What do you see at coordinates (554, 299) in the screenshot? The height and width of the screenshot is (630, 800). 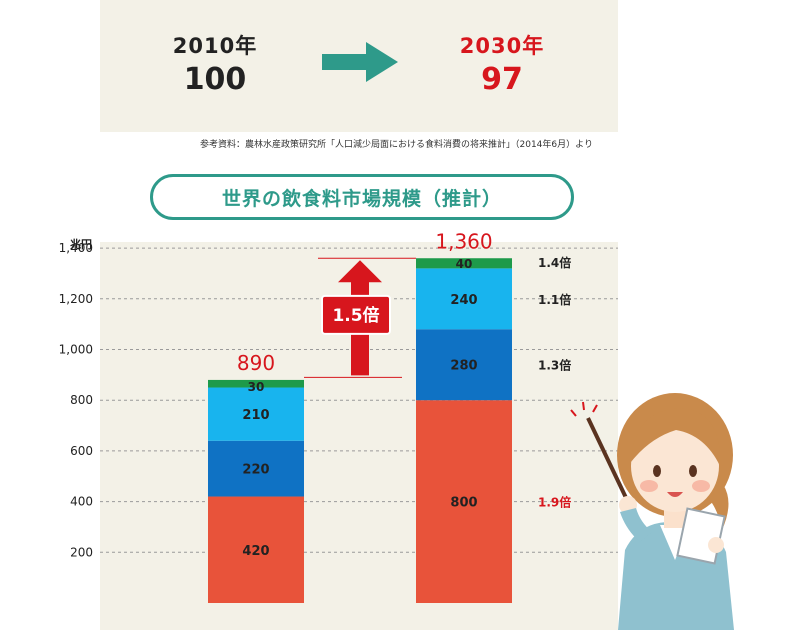 I see `segment-ratio-label: 1.1倍` at bounding box center [554, 299].